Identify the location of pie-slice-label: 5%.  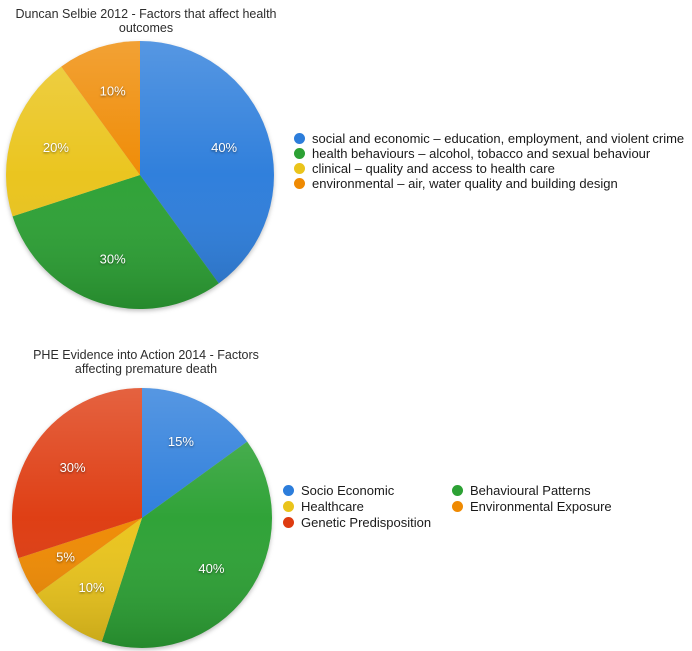
(65, 556).